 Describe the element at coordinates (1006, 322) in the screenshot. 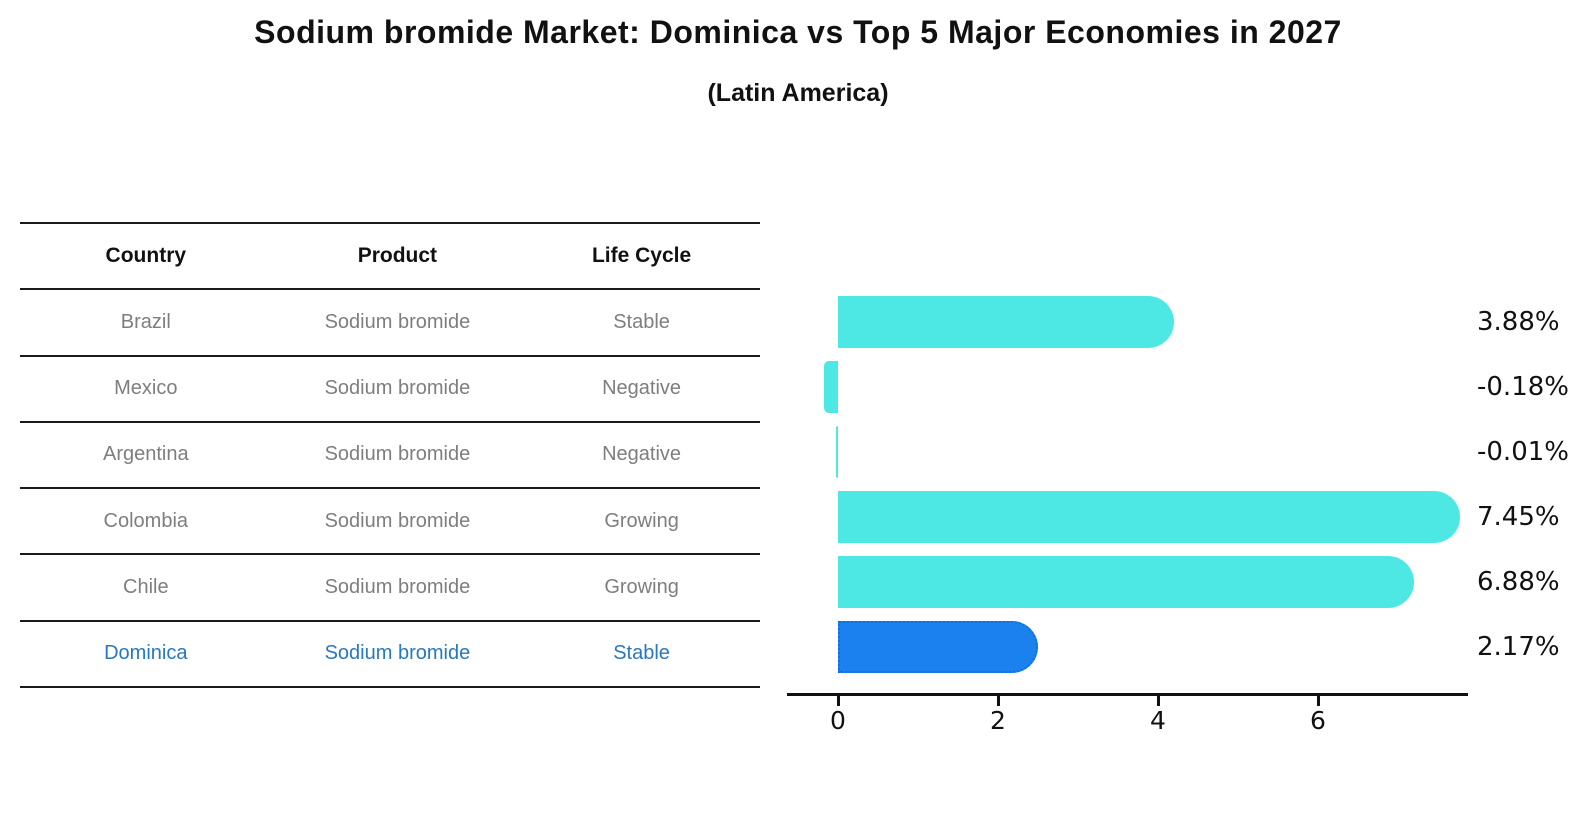

I see `bar-brazil` at that location.